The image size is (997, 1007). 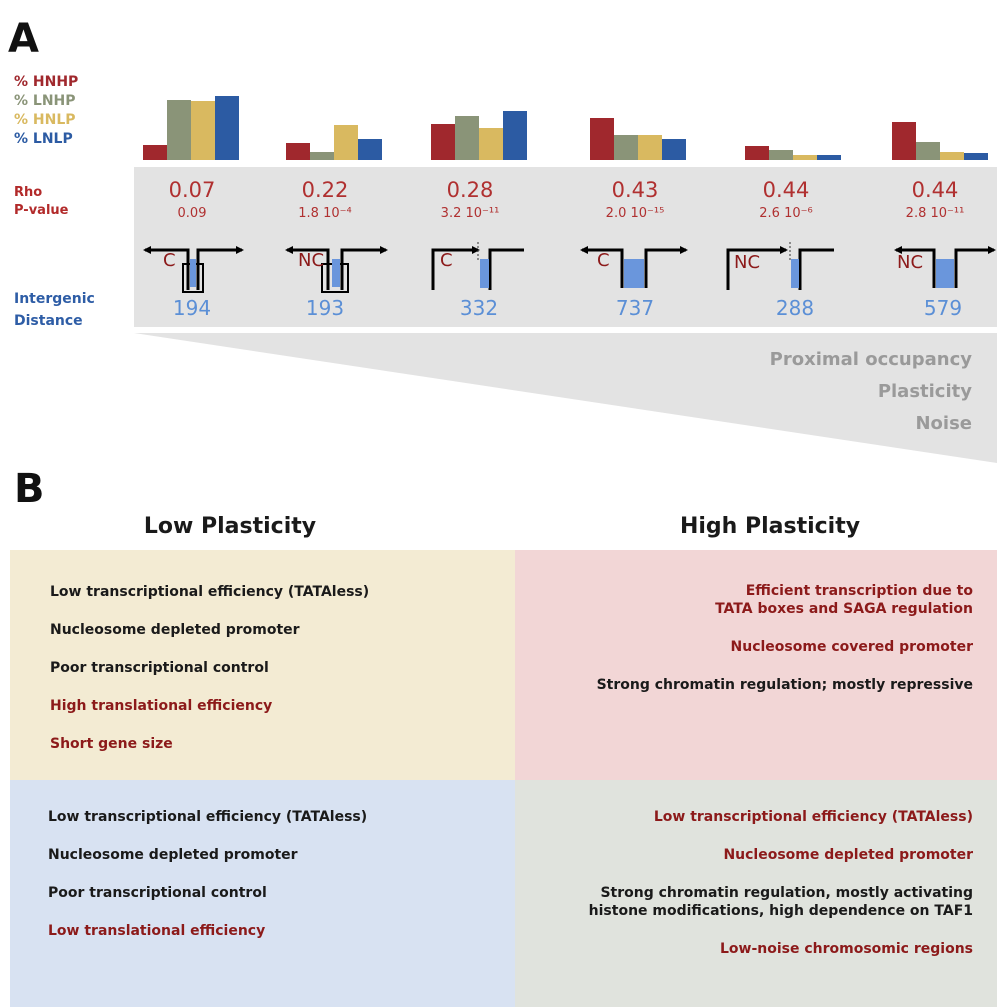 What do you see at coordinates (786, 213) in the screenshot?
I see `pvalue: 2.6 10⁻⁶` at bounding box center [786, 213].